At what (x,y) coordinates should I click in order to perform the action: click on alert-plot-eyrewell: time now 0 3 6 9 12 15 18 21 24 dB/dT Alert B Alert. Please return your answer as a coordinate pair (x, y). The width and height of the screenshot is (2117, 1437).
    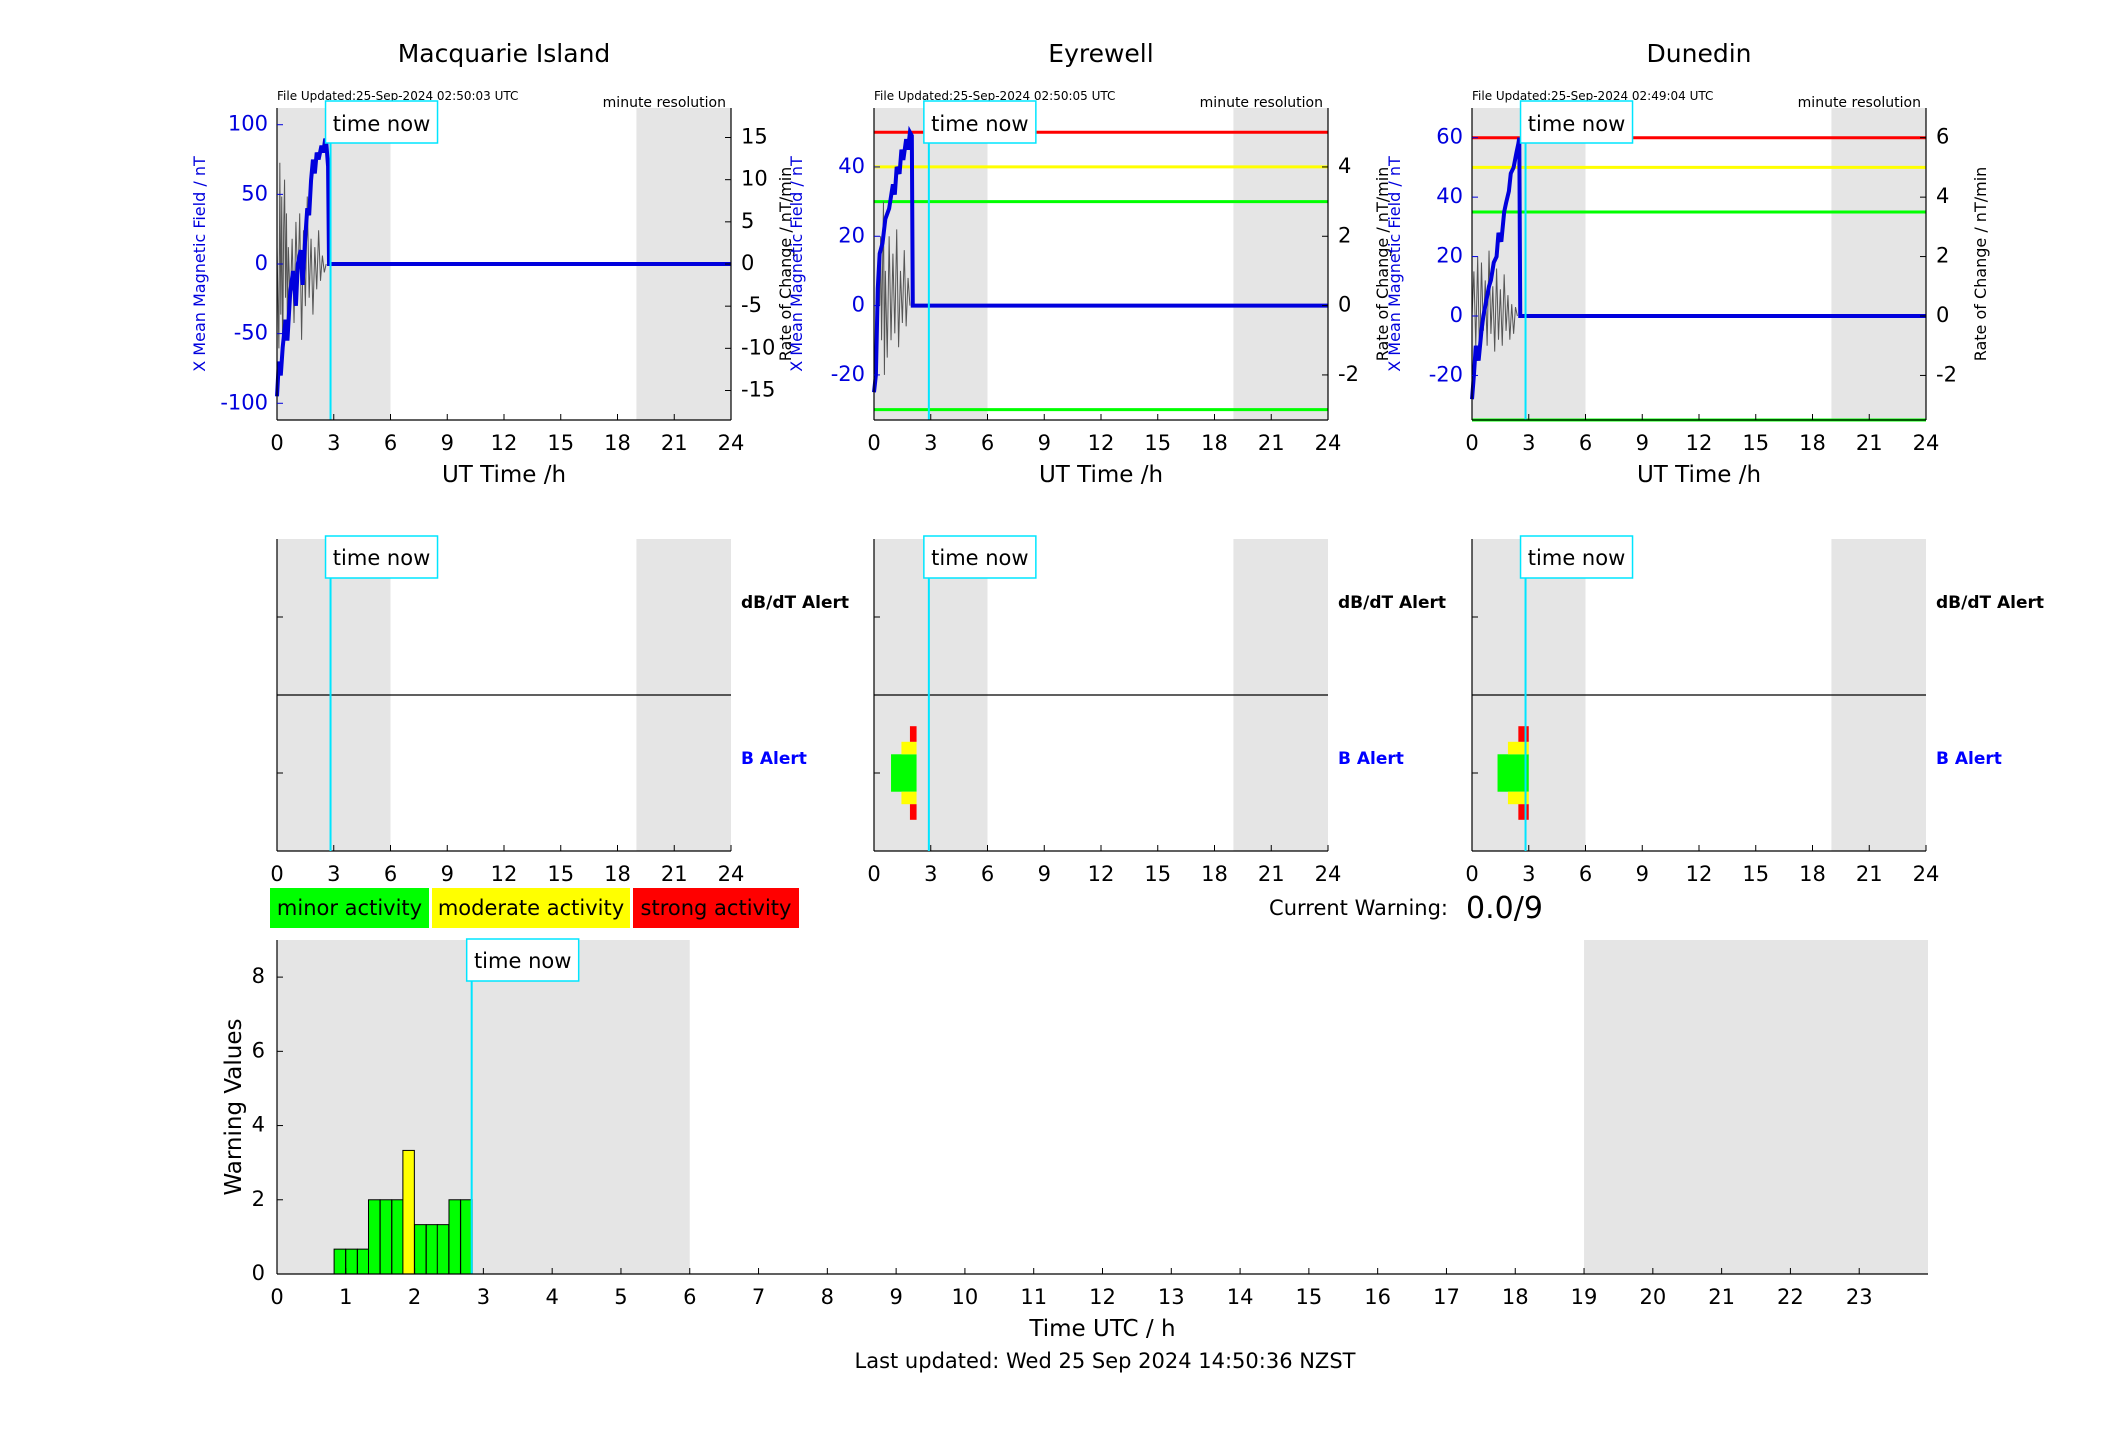
    Looking at the image, I should click on (1156, 710).